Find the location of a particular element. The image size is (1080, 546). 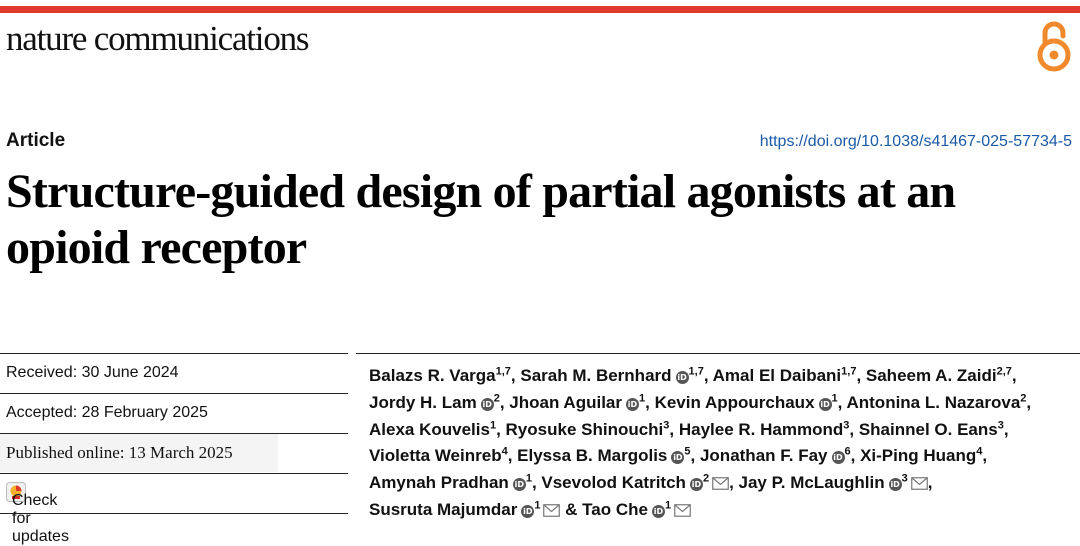

author-item: Jonathan F. Fay iD6 is located at coordinates (775, 455).